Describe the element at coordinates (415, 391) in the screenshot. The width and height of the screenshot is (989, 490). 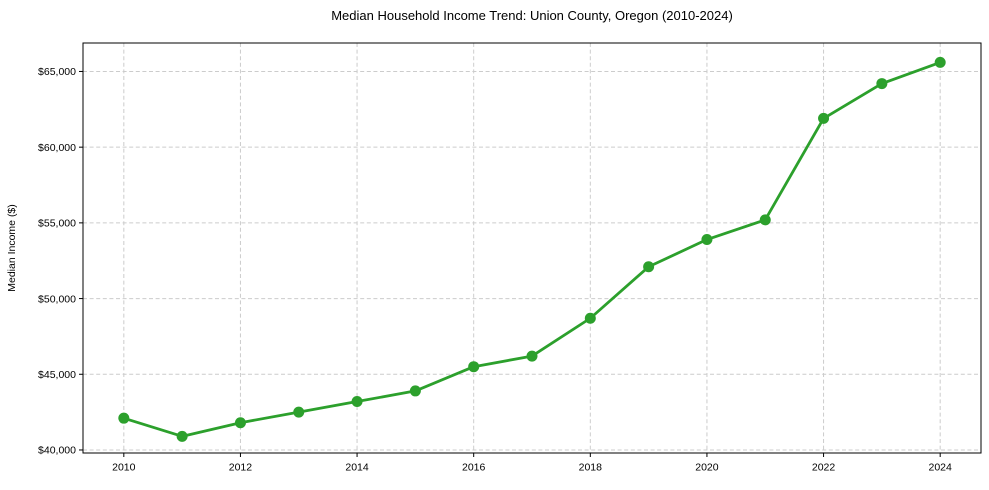
I see `data-point-2015` at that location.